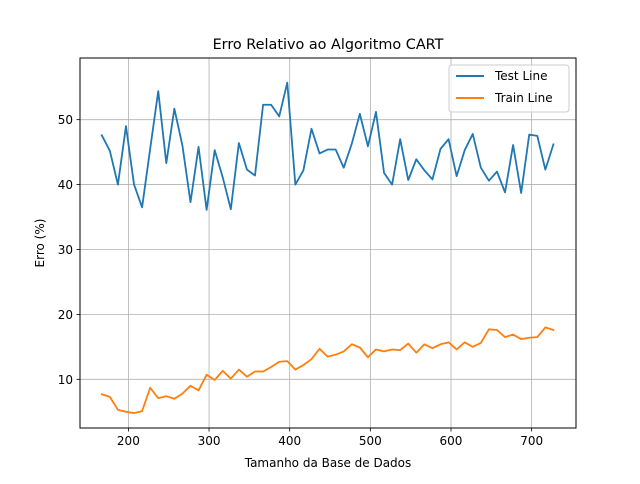  I want to click on chart-title: Erro Relativo ao Algoritmo CART, so click(328, 45).